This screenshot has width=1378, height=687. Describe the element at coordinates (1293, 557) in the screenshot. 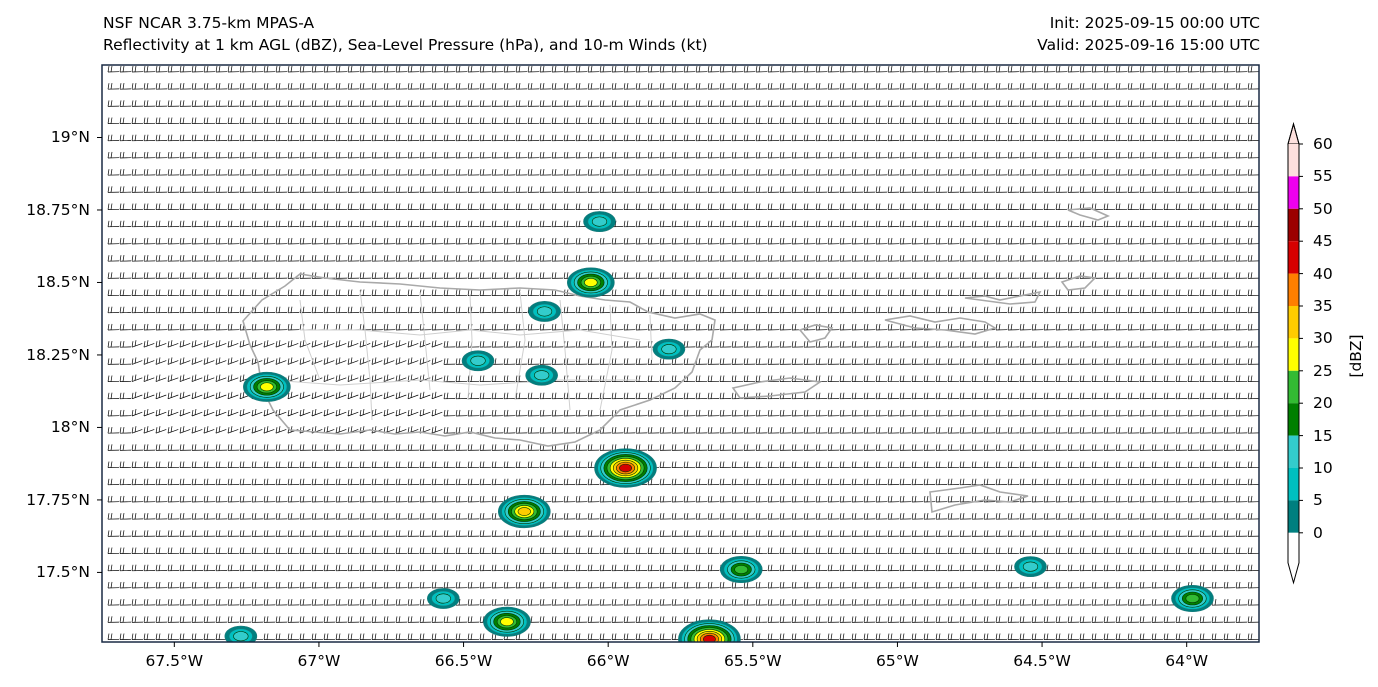

I see `colorbar-min-extension` at that location.